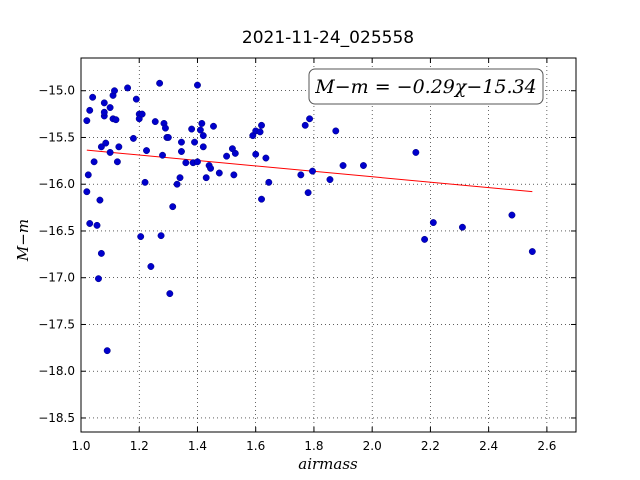 The width and height of the screenshot is (640, 480). What do you see at coordinates (56, 371) in the screenshot?
I see `y-tick-label: −18.0` at bounding box center [56, 371].